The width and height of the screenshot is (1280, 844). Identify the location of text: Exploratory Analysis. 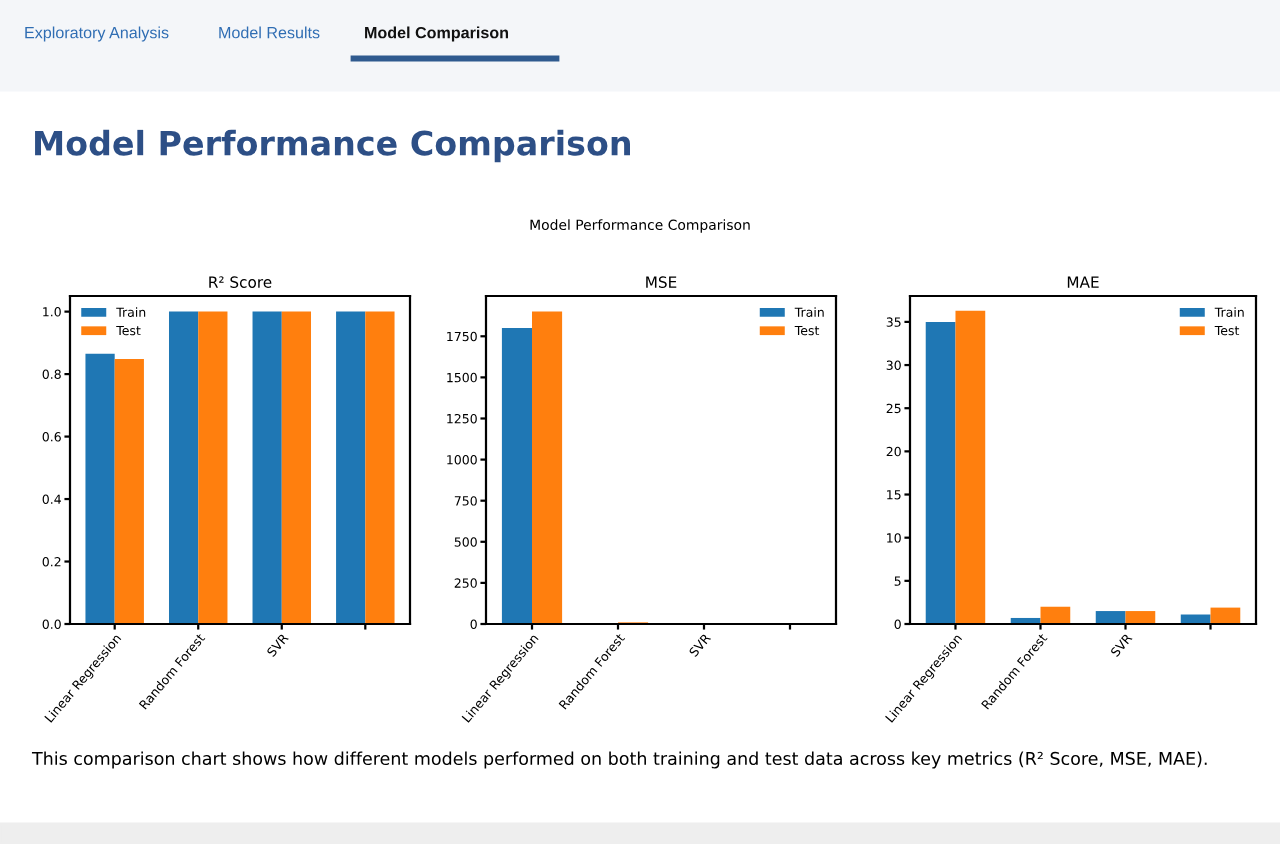
(97, 34).